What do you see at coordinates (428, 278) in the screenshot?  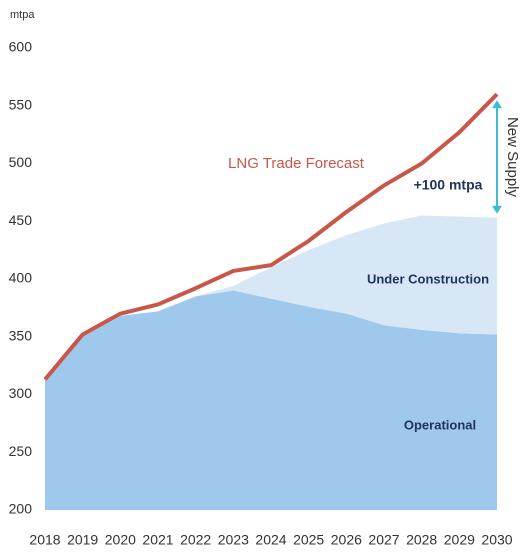 I see `area-label: Under Construction` at bounding box center [428, 278].